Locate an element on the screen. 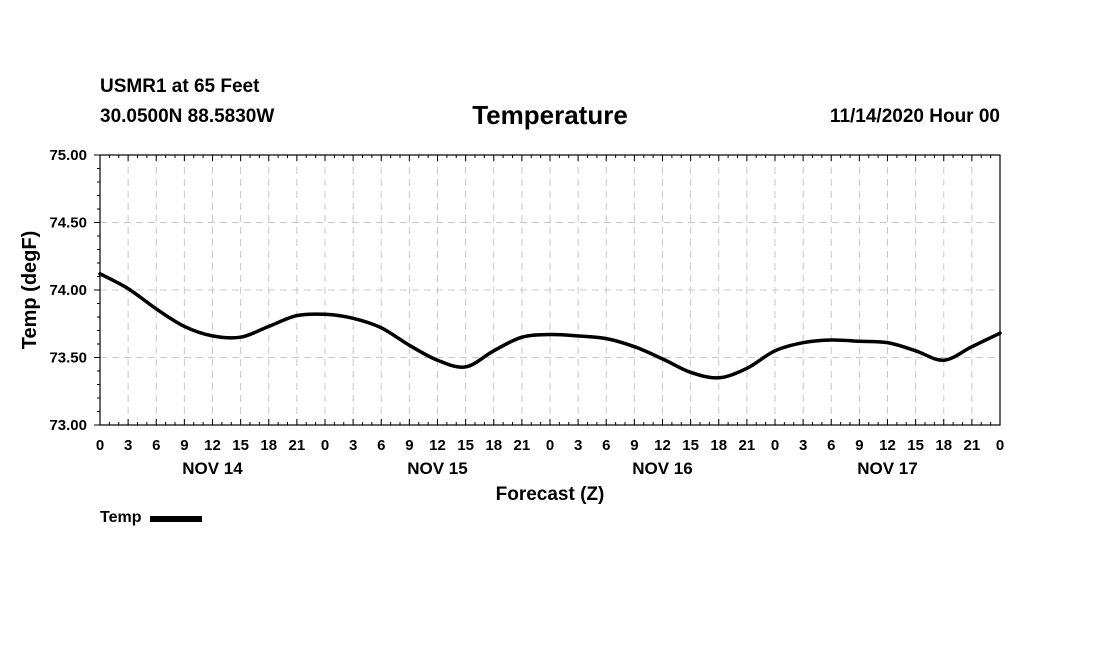 This screenshot has height=650, width=1100. legend: Temp is located at coordinates (151, 518).